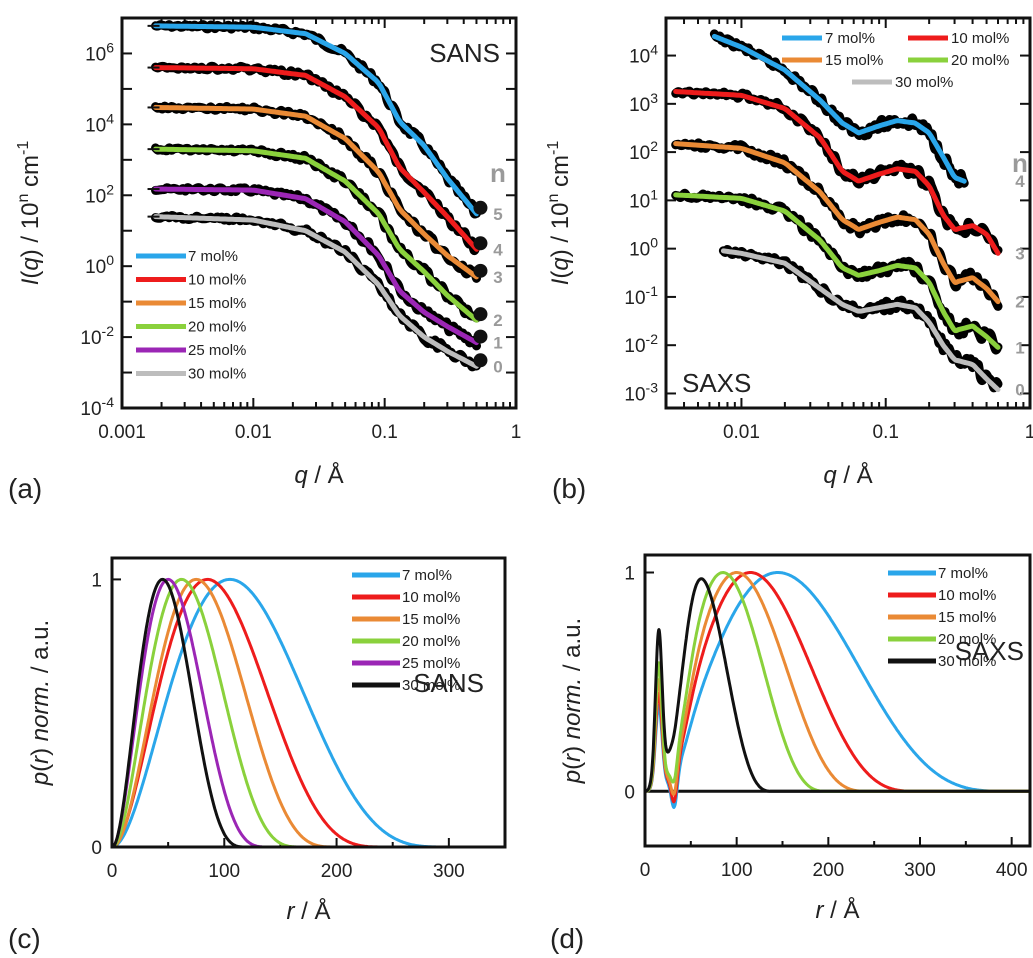  I want to click on series-30-mol-, so click(860, 318).